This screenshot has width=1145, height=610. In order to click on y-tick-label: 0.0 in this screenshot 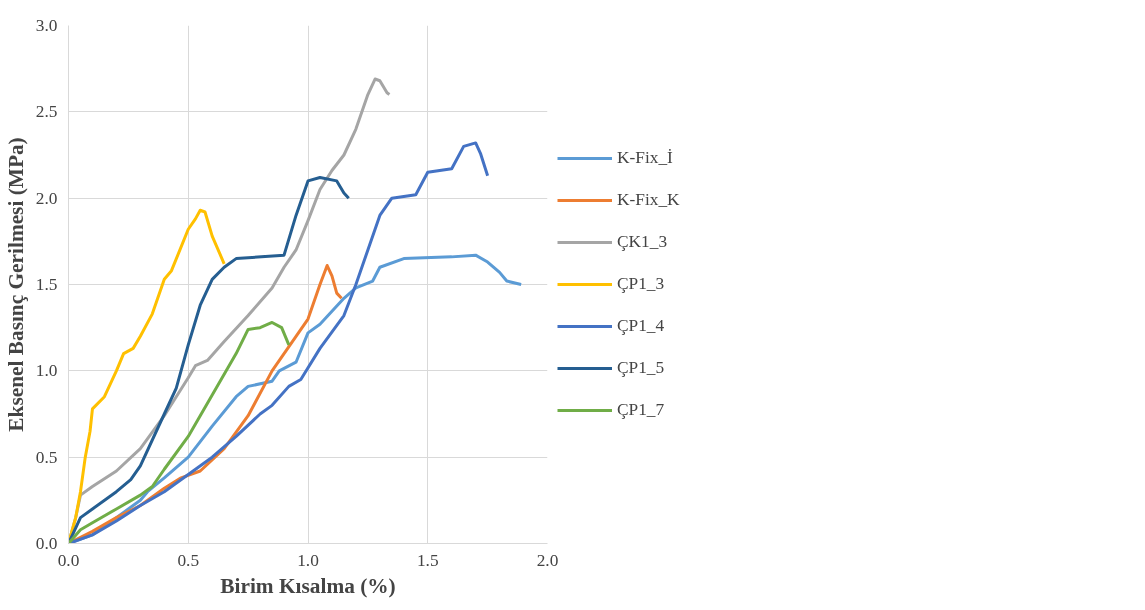, I will do `click(46, 543)`.